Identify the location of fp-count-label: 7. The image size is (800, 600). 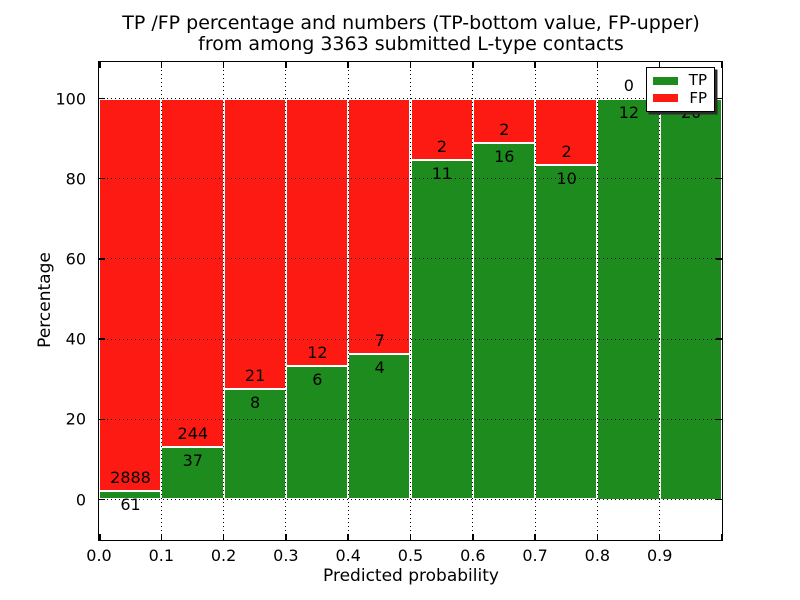
(379, 340).